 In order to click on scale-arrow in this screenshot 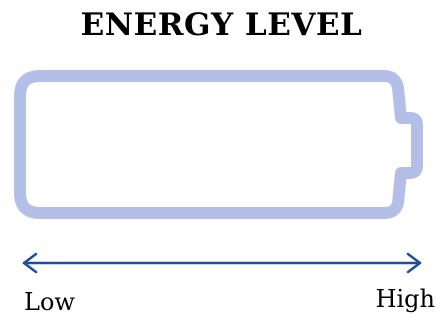, I will do `click(222, 263)`.